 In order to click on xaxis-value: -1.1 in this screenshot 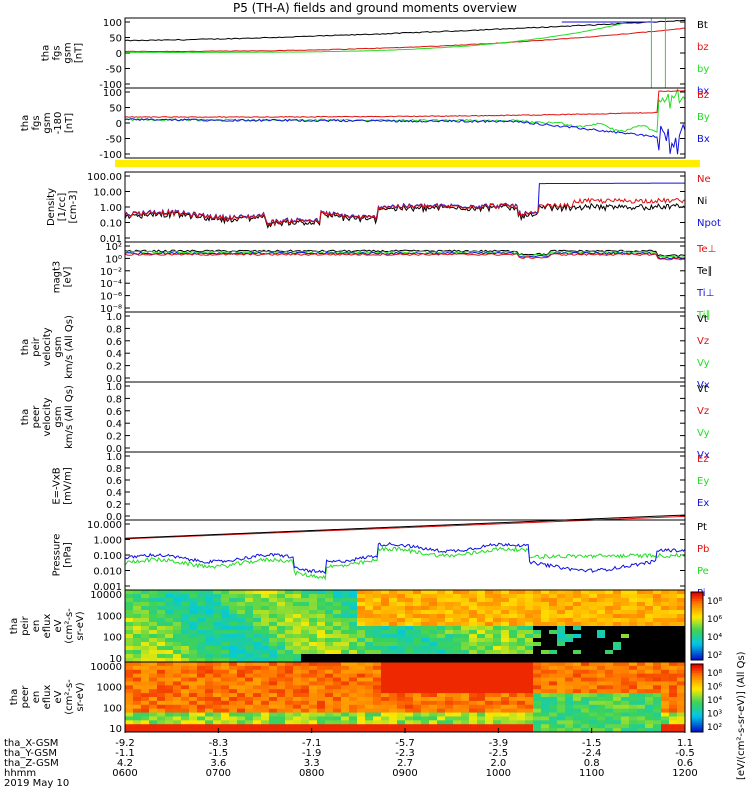, I will do `click(125, 753)`.